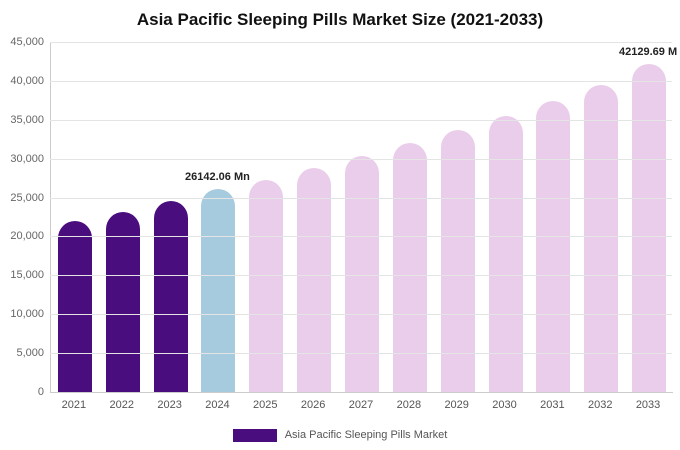 The width and height of the screenshot is (680, 450). I want to click on legend: Asia Pacific Sleeping Pills Market, so click(340, 435).